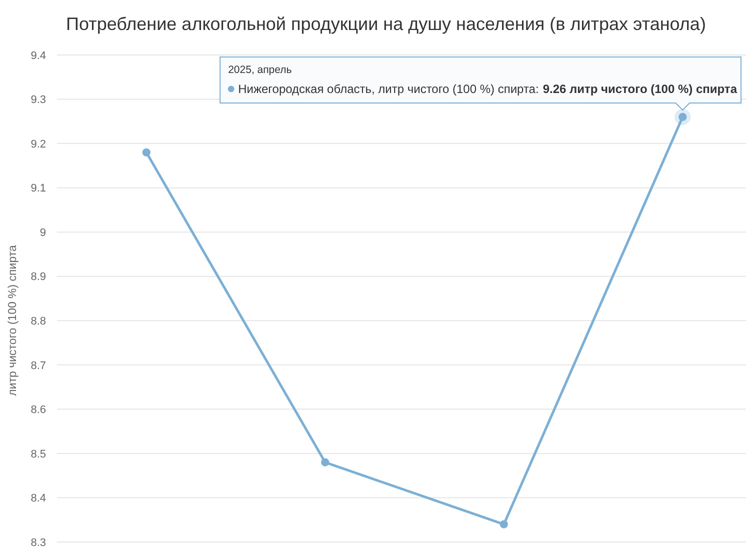  Describe the element at coordinates (38, 56) in the screenshot. I see `y-tick-label: 9.4` at that location.